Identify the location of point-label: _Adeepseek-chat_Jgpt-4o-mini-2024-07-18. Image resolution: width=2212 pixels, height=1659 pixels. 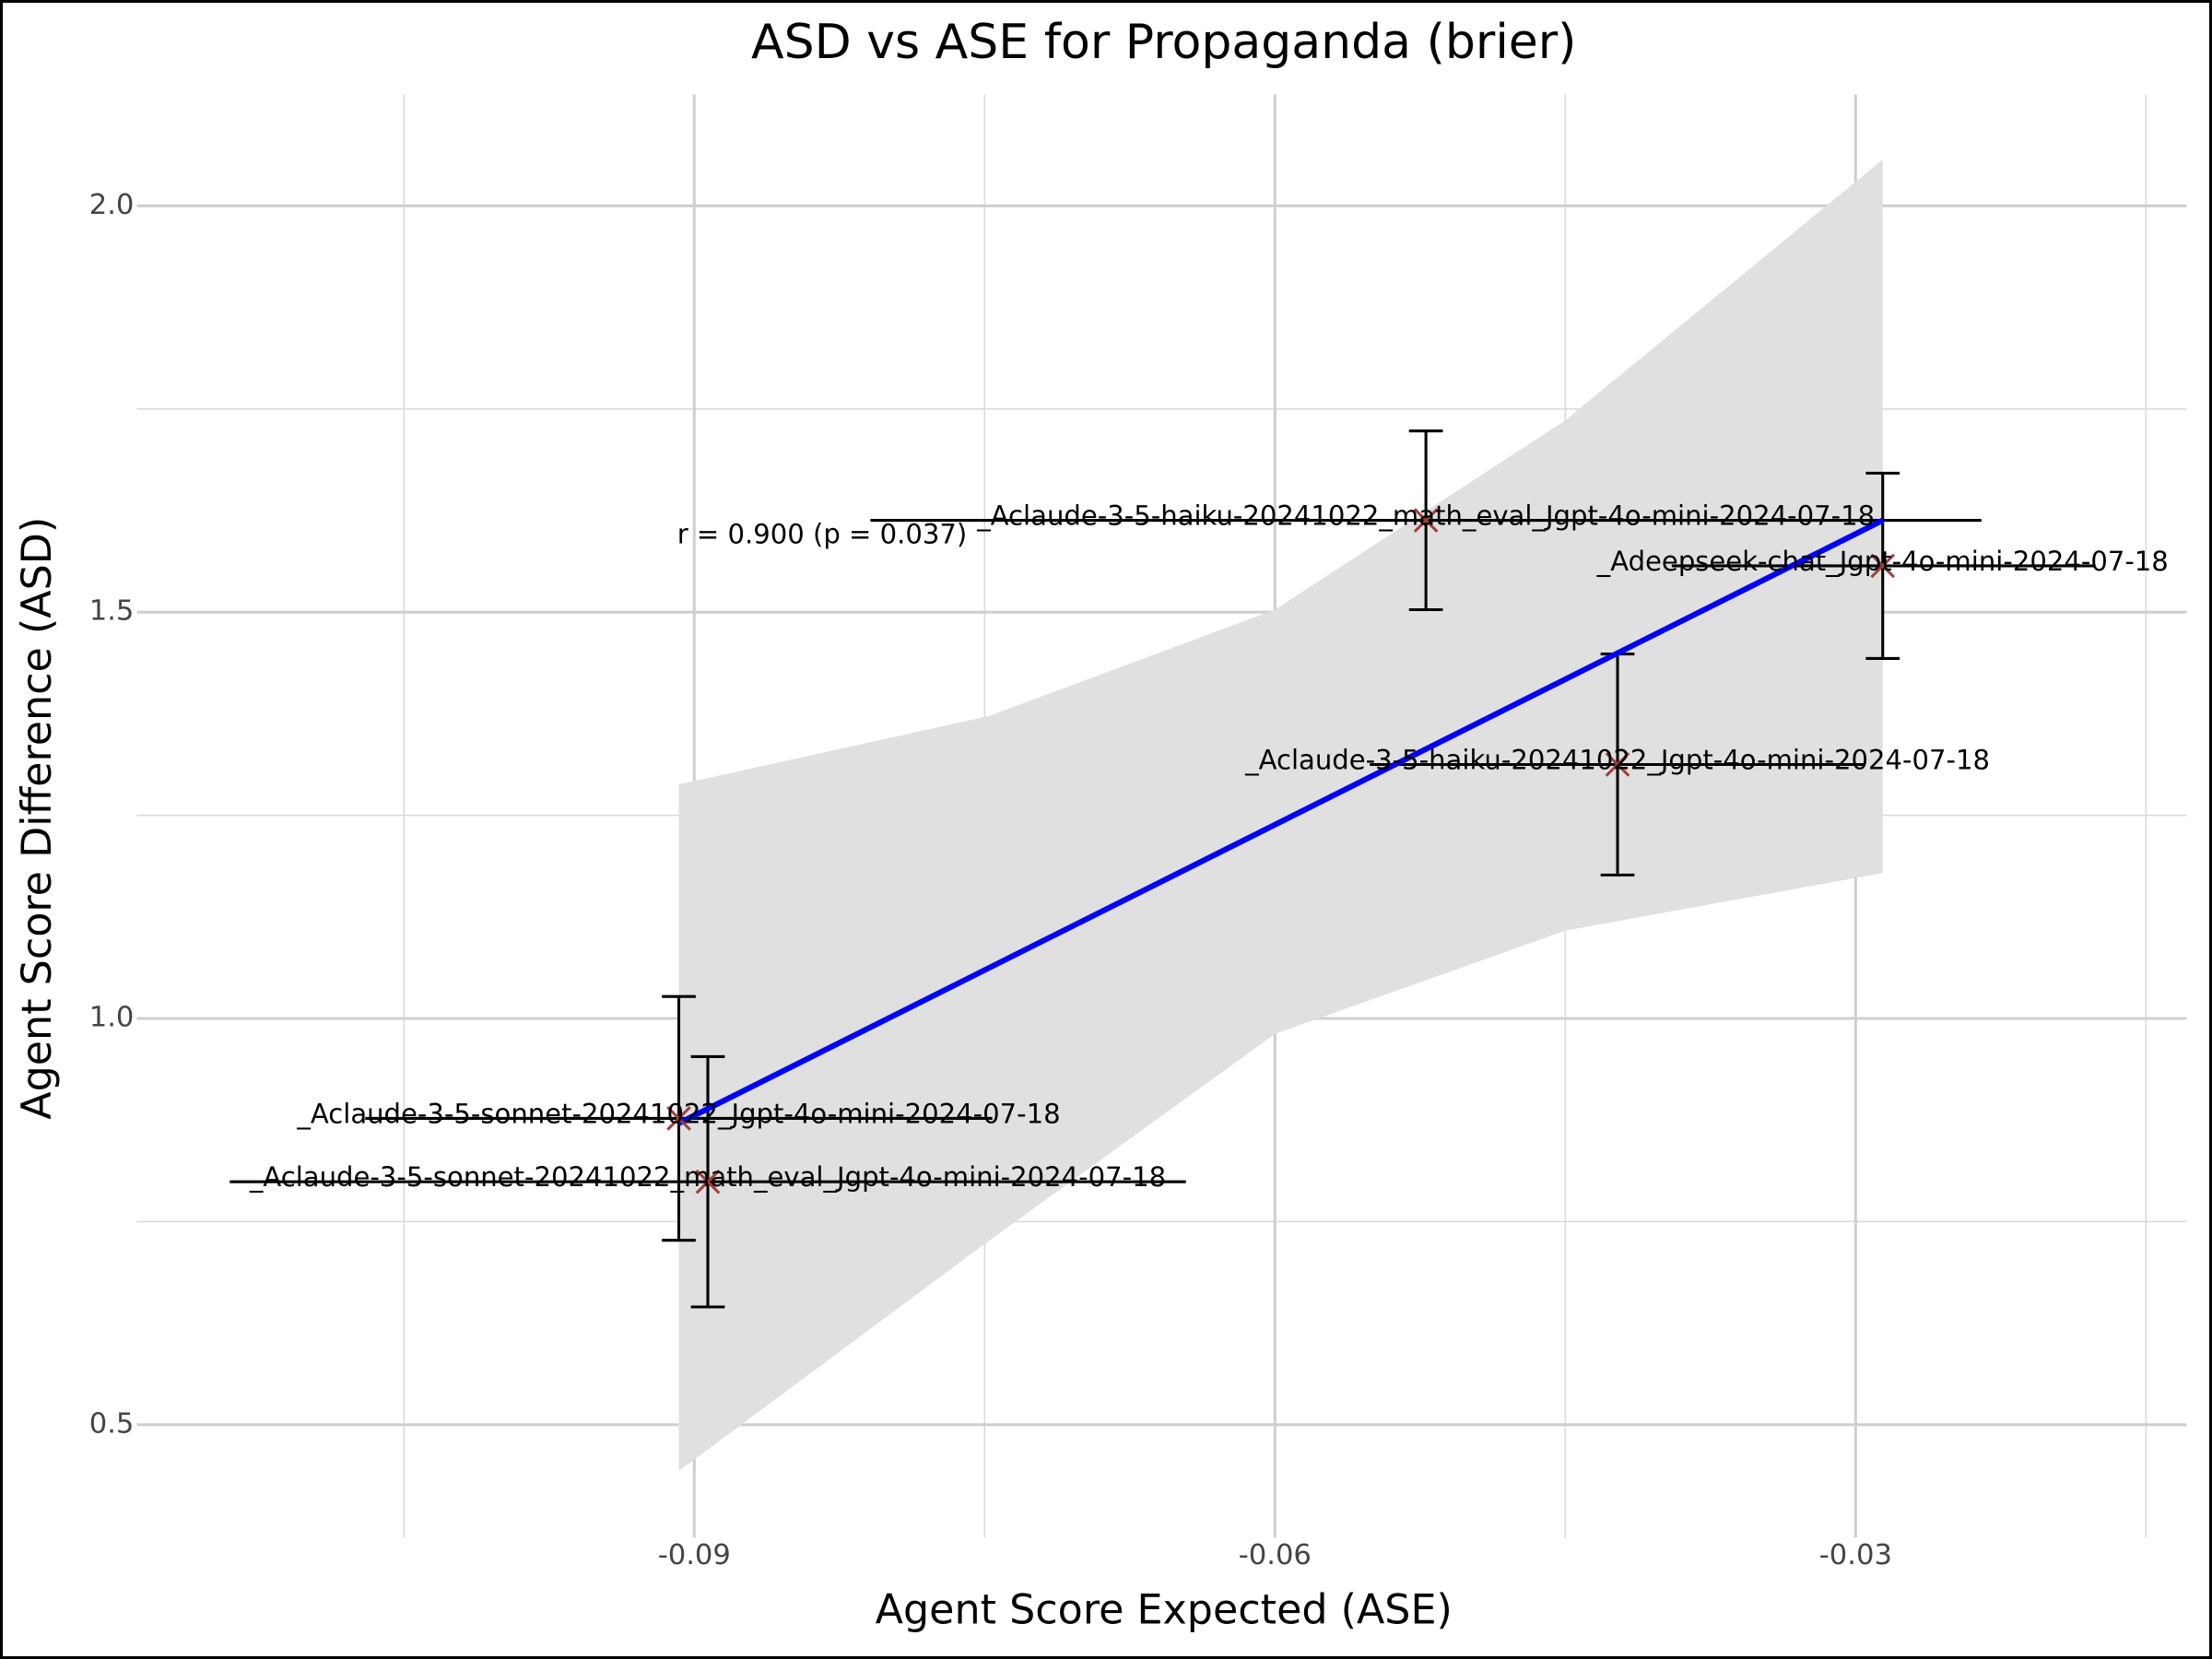
(1882, 561).